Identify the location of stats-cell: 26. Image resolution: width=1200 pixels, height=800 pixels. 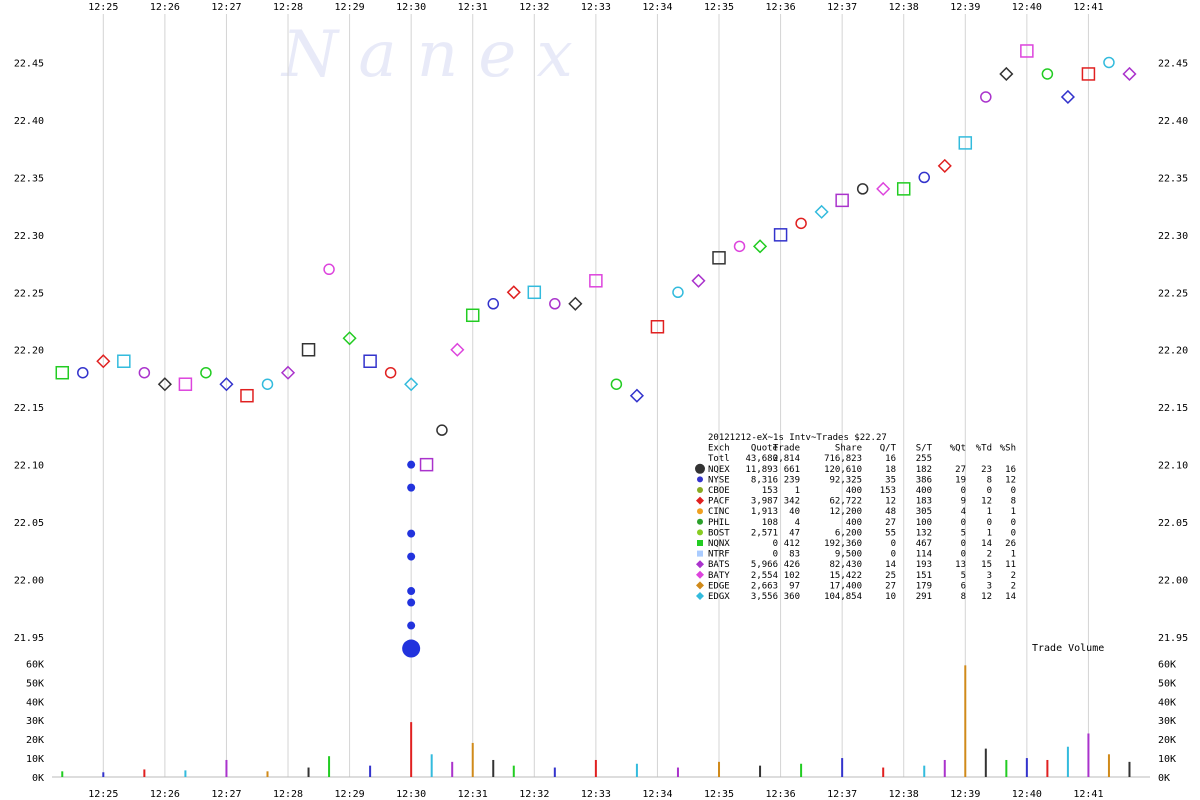
(1010, 544).